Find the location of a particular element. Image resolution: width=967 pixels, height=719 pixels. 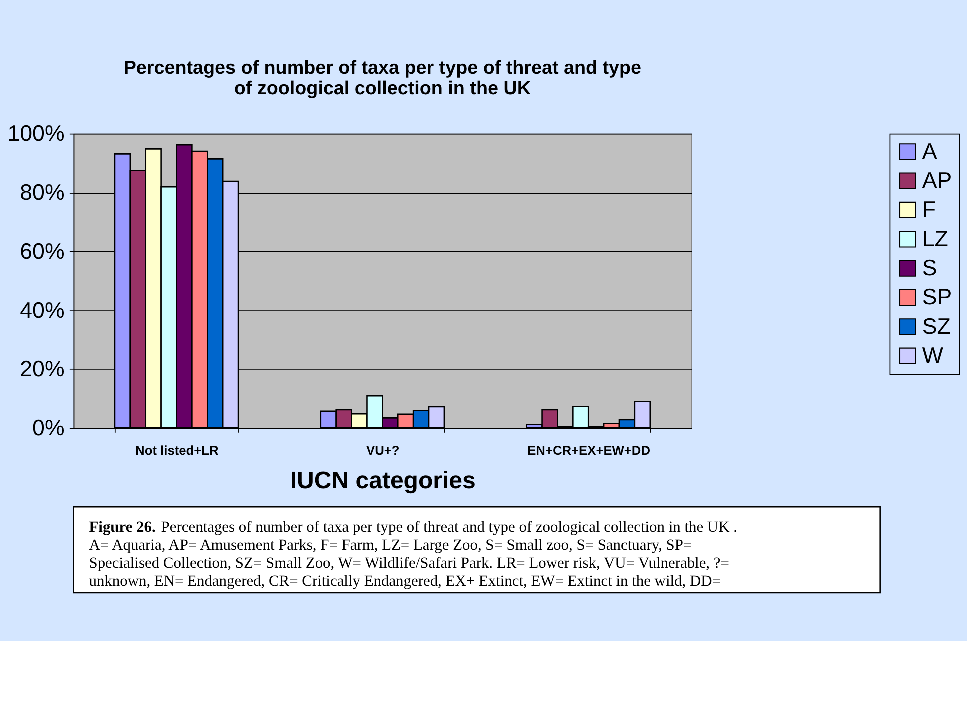

x-axis-title: IUCN categories is located at coordinates (383, 481).